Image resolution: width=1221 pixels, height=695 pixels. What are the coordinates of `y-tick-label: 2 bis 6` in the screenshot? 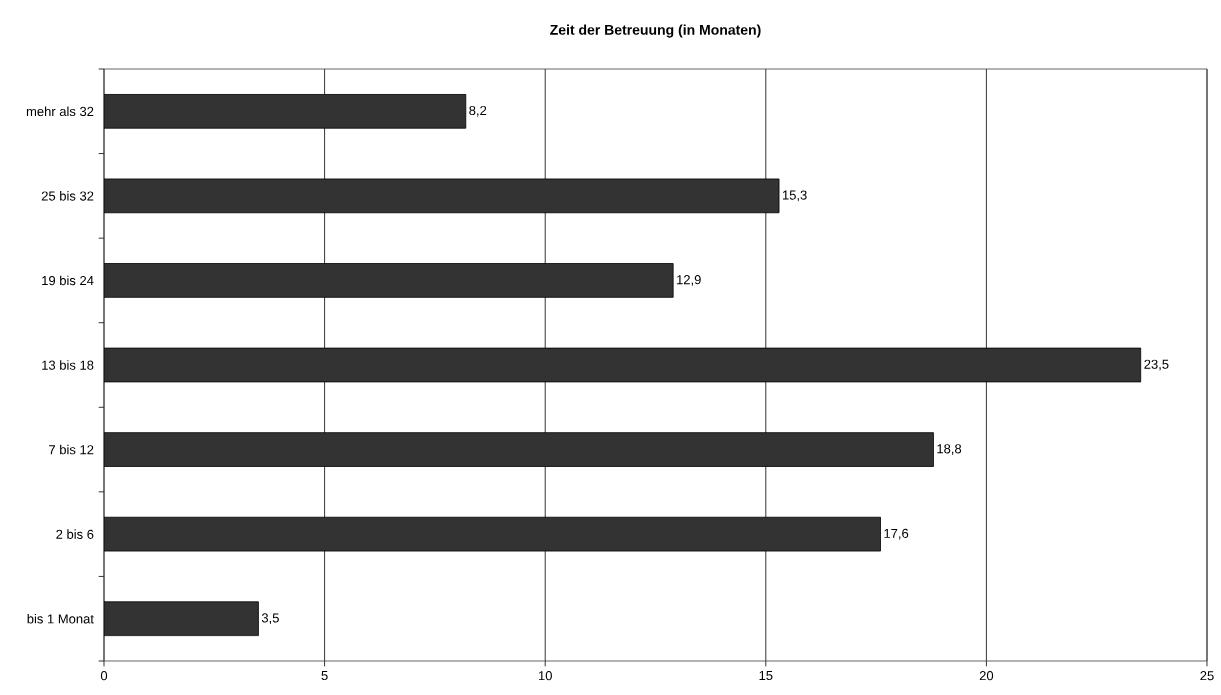 It's located at (75, 534).